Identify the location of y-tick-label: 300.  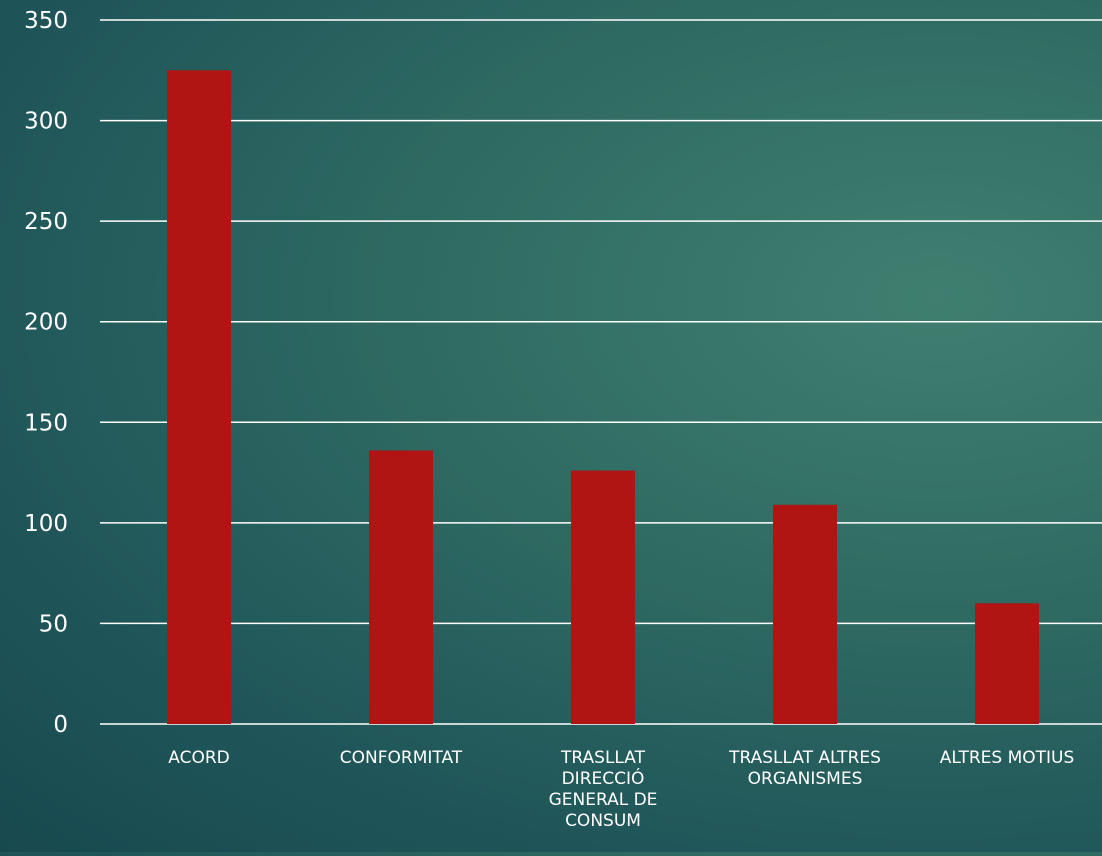
(46, 122).